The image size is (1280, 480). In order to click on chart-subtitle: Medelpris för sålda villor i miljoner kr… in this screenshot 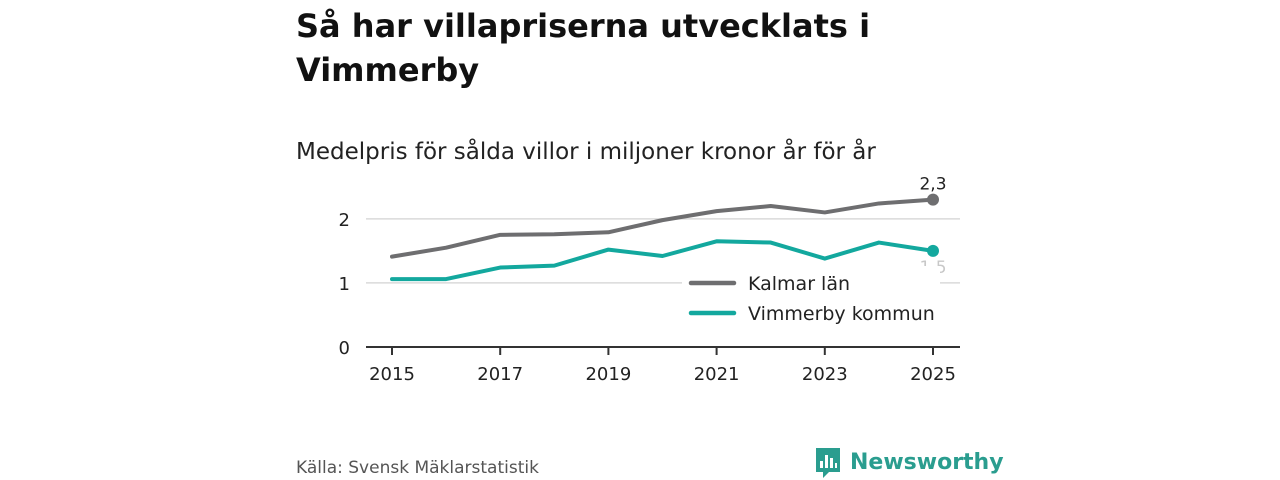, I will do `click(586, 152)`.